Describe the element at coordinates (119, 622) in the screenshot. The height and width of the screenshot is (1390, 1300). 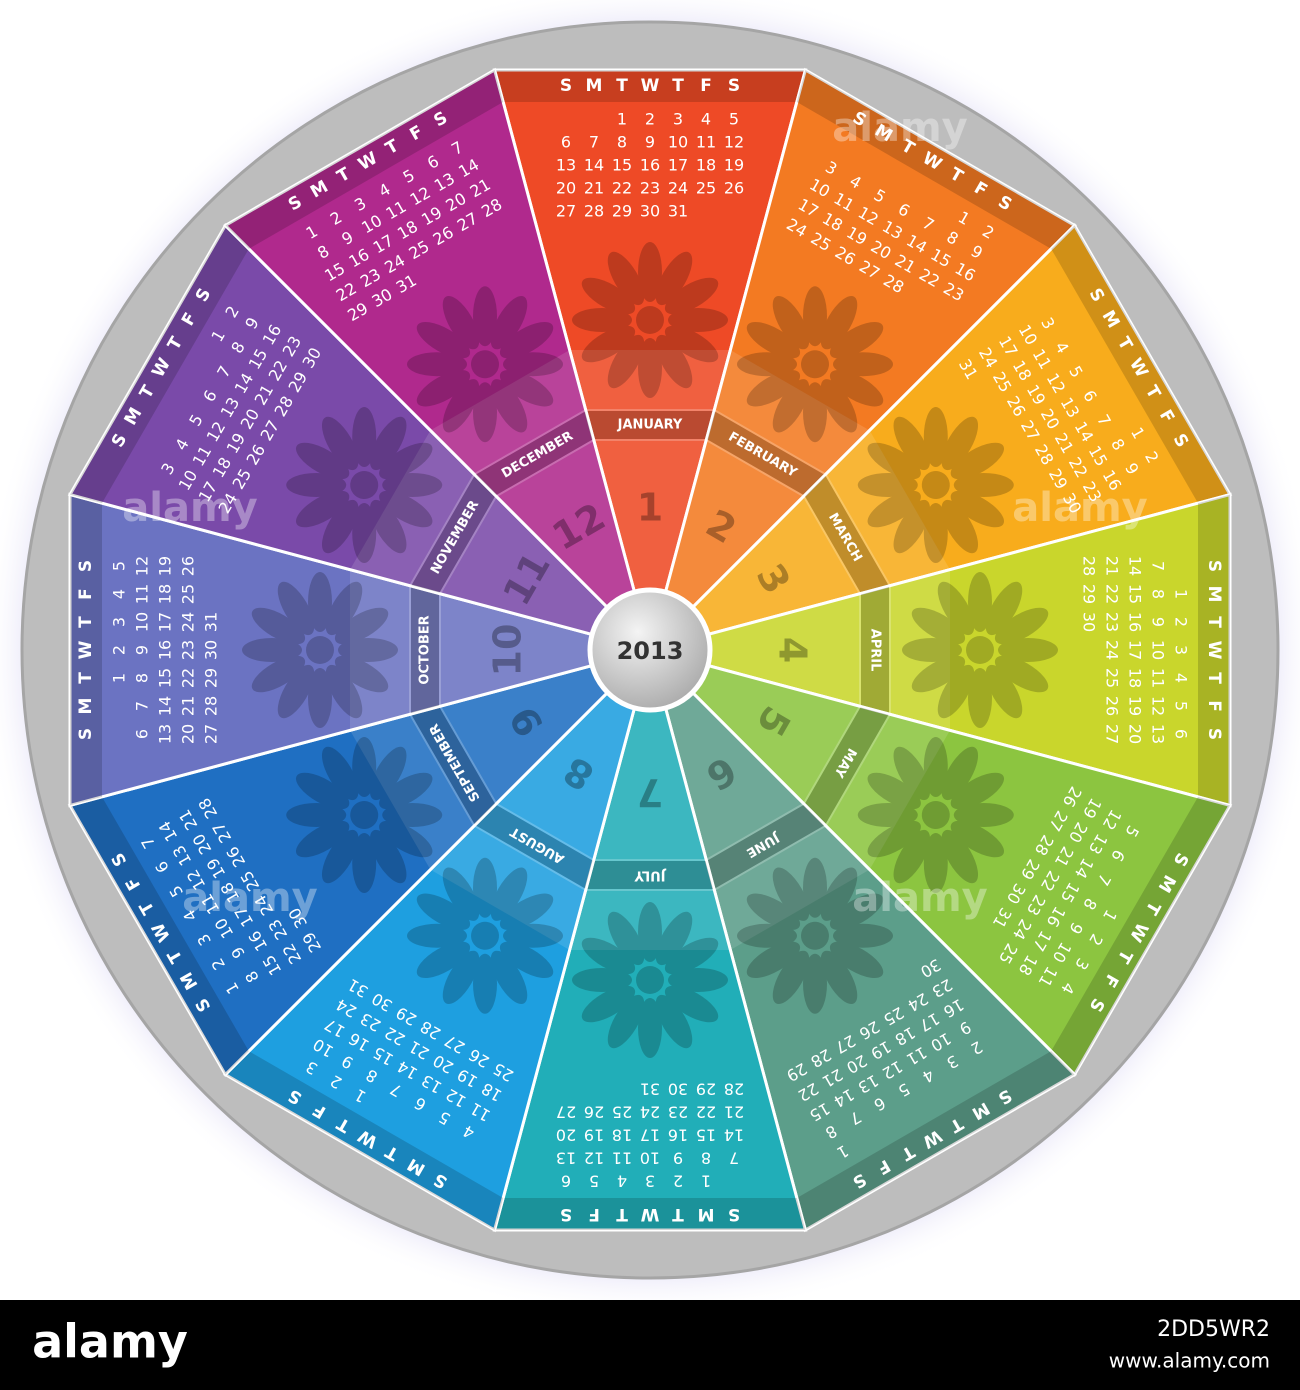
I see `day: 3` at that location.